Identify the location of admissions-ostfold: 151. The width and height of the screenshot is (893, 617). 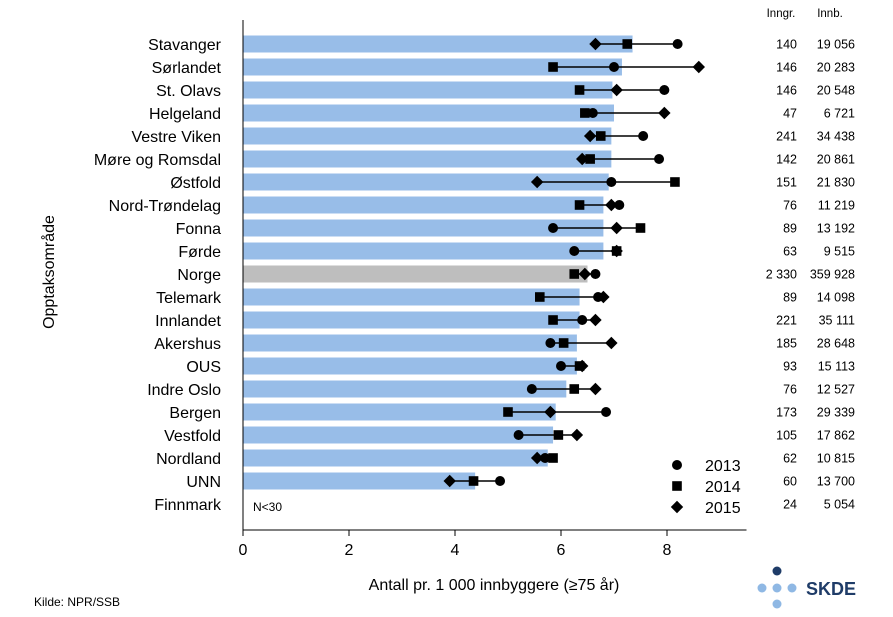
(786, 183).